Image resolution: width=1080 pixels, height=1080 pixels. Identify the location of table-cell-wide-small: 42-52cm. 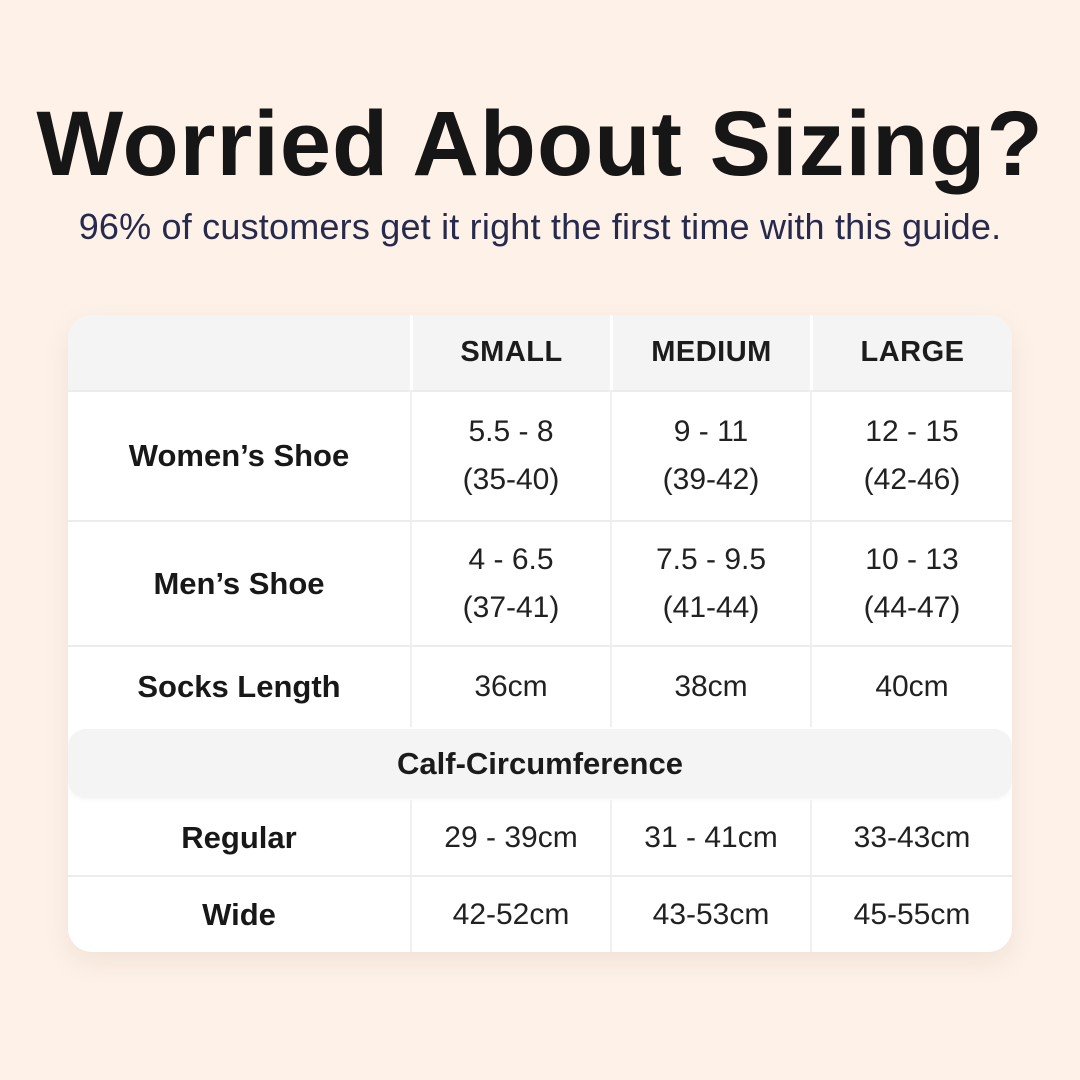
(510, 913).